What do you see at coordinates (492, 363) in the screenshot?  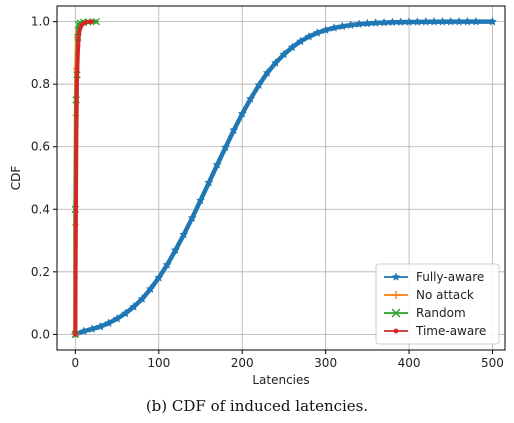 I see `x-tick-label: 500` at bounding box center [492, 363].